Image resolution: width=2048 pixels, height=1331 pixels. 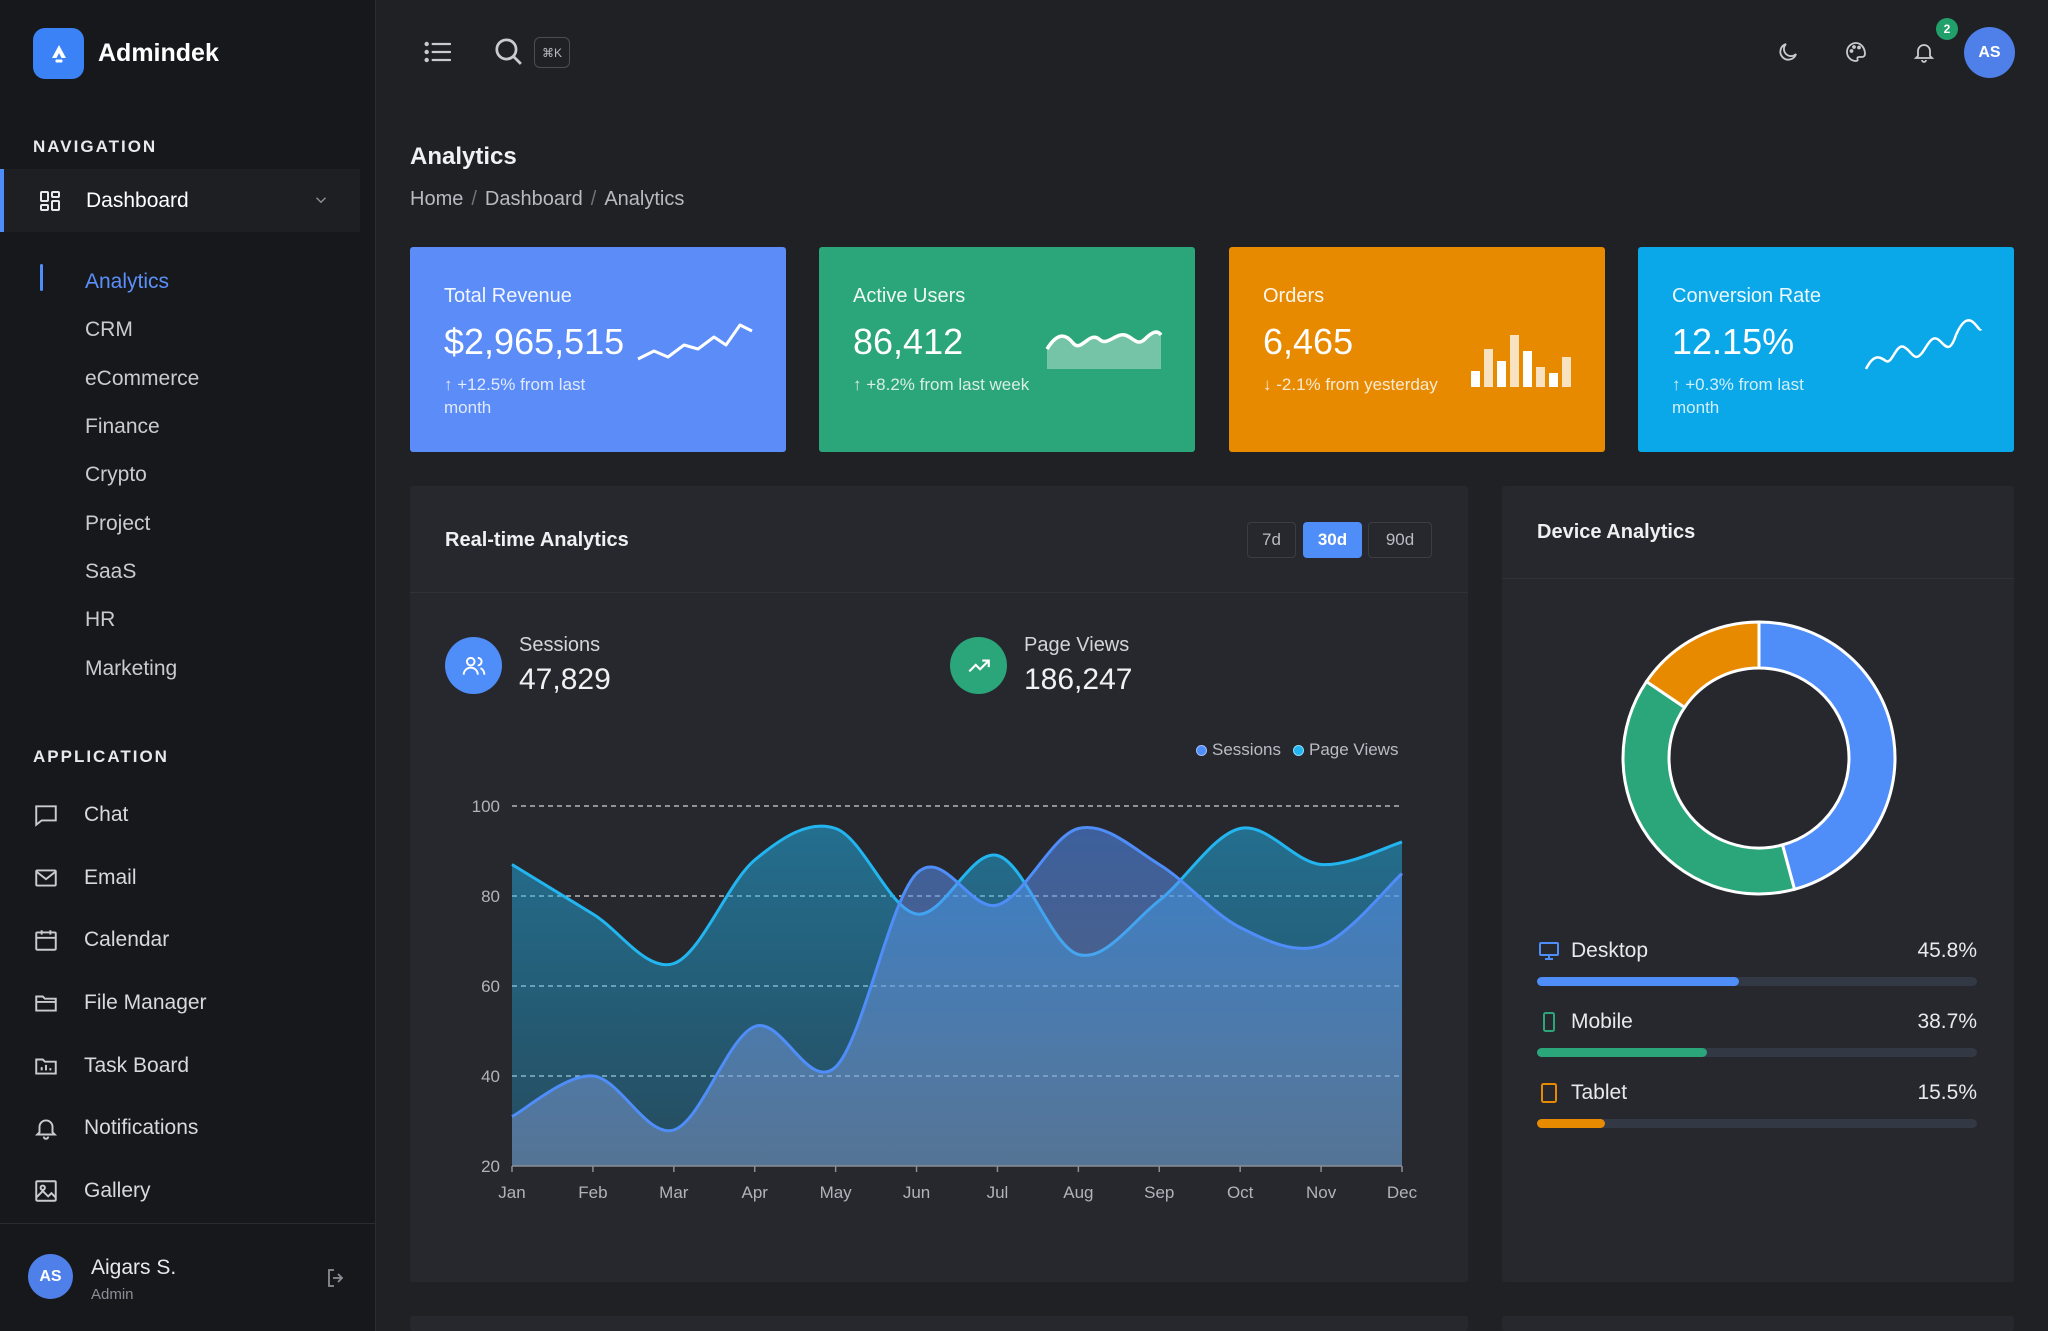 I want to click on sidebar-item-label: Gallery, so click(x=117, y=1190).